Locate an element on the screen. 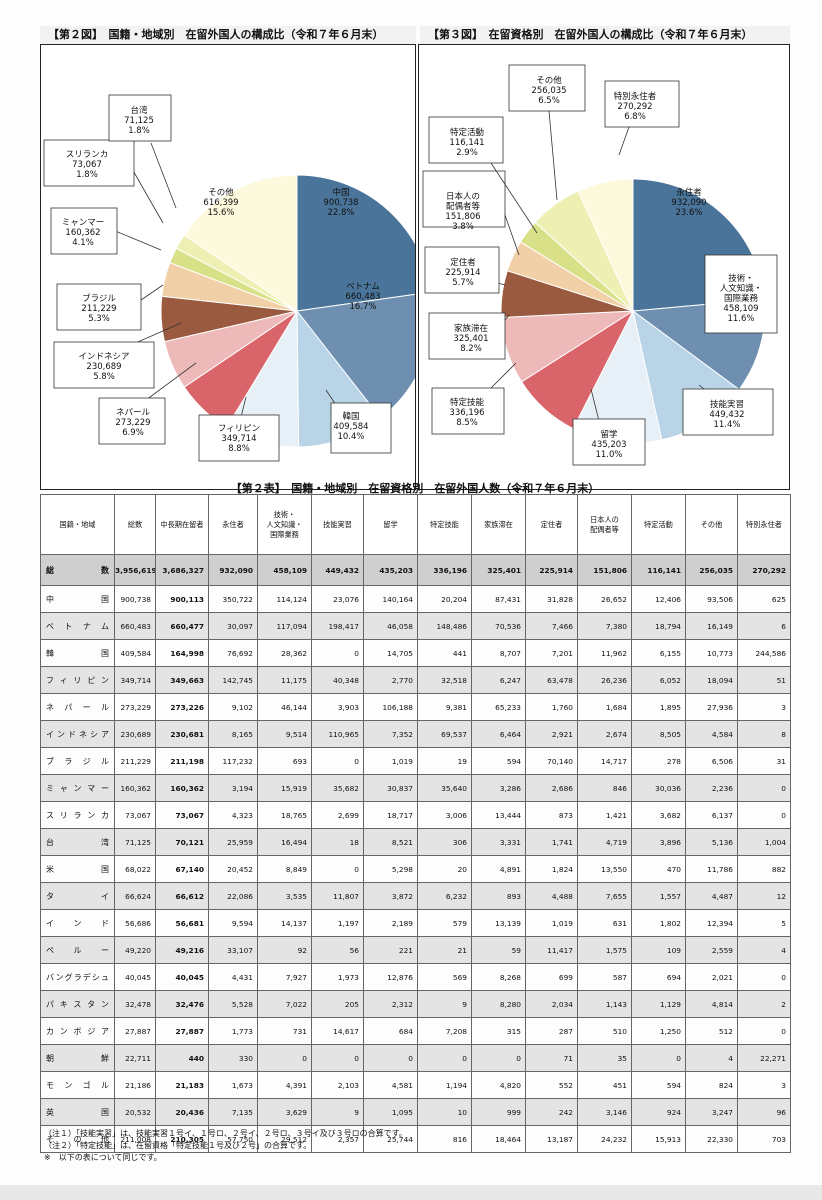 Image resolution: width=822 pixels, height=1200 pixels. fig3-label-1-value: 458,109 is located at coordinates (740, 309).